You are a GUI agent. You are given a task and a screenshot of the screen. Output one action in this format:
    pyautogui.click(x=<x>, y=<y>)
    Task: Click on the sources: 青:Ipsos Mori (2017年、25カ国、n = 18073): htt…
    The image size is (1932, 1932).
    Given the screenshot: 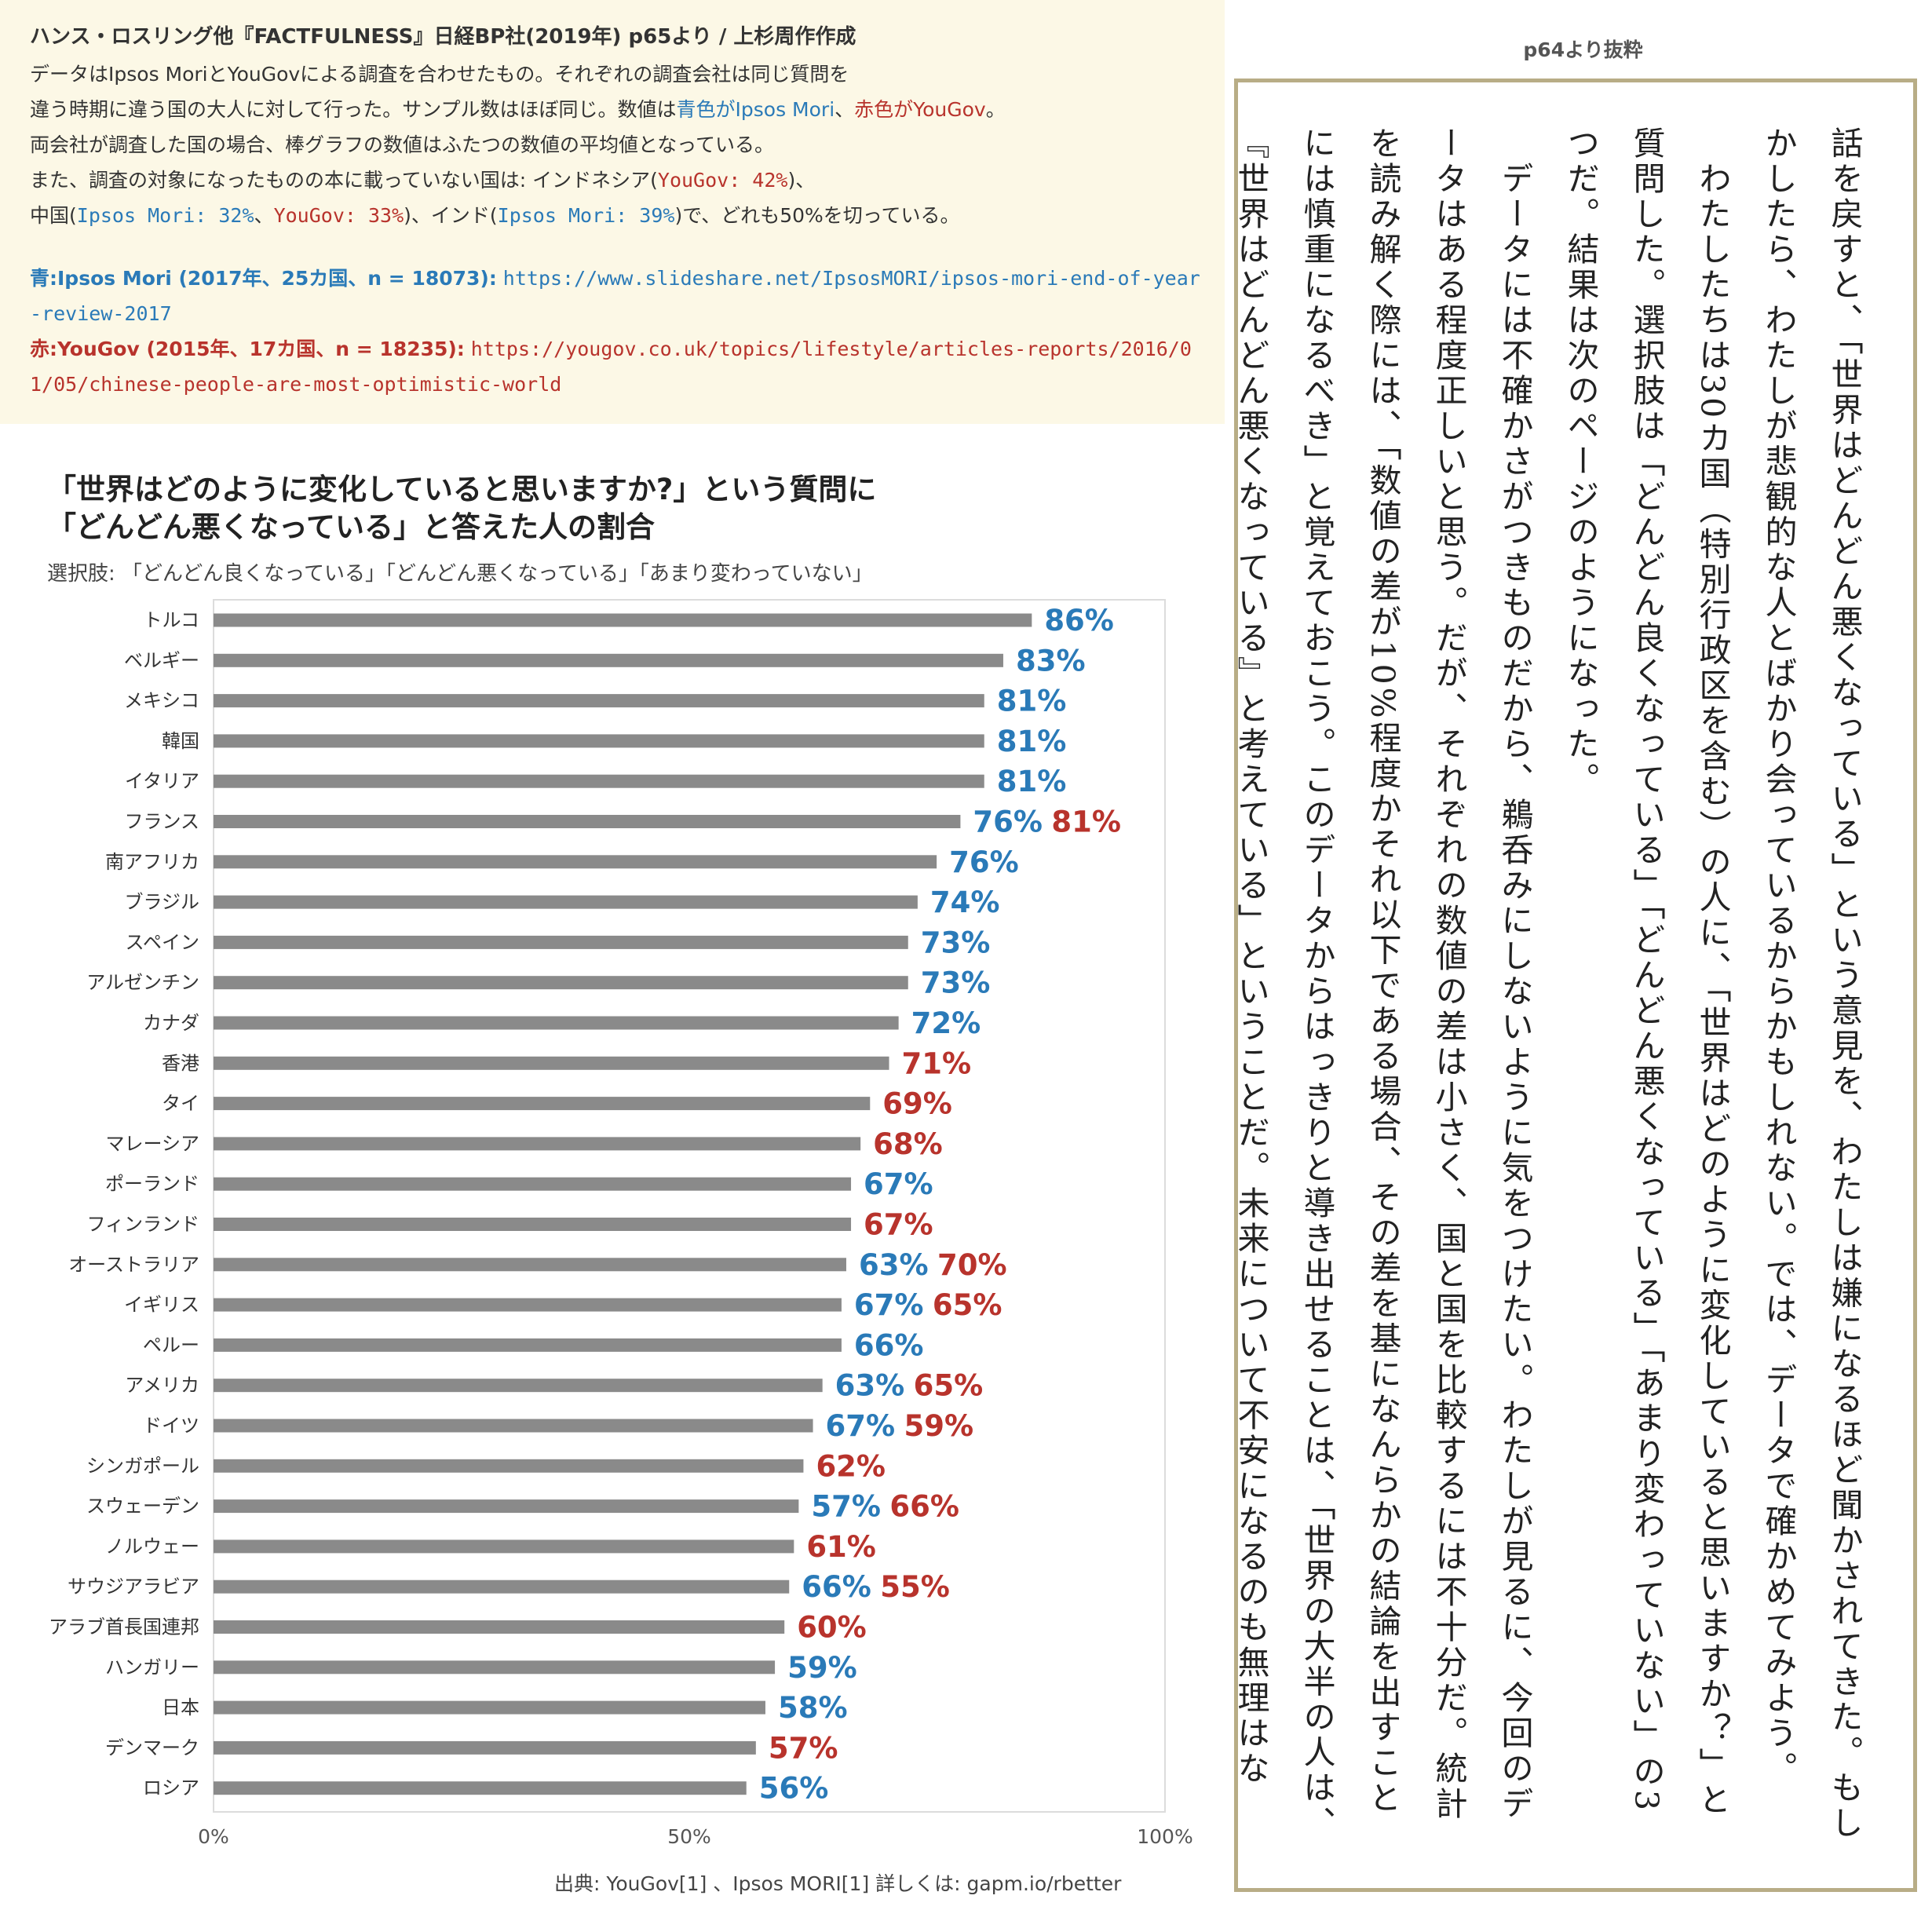 What is the action you would take?
    pyautogui.click(x=618, y=331)
    